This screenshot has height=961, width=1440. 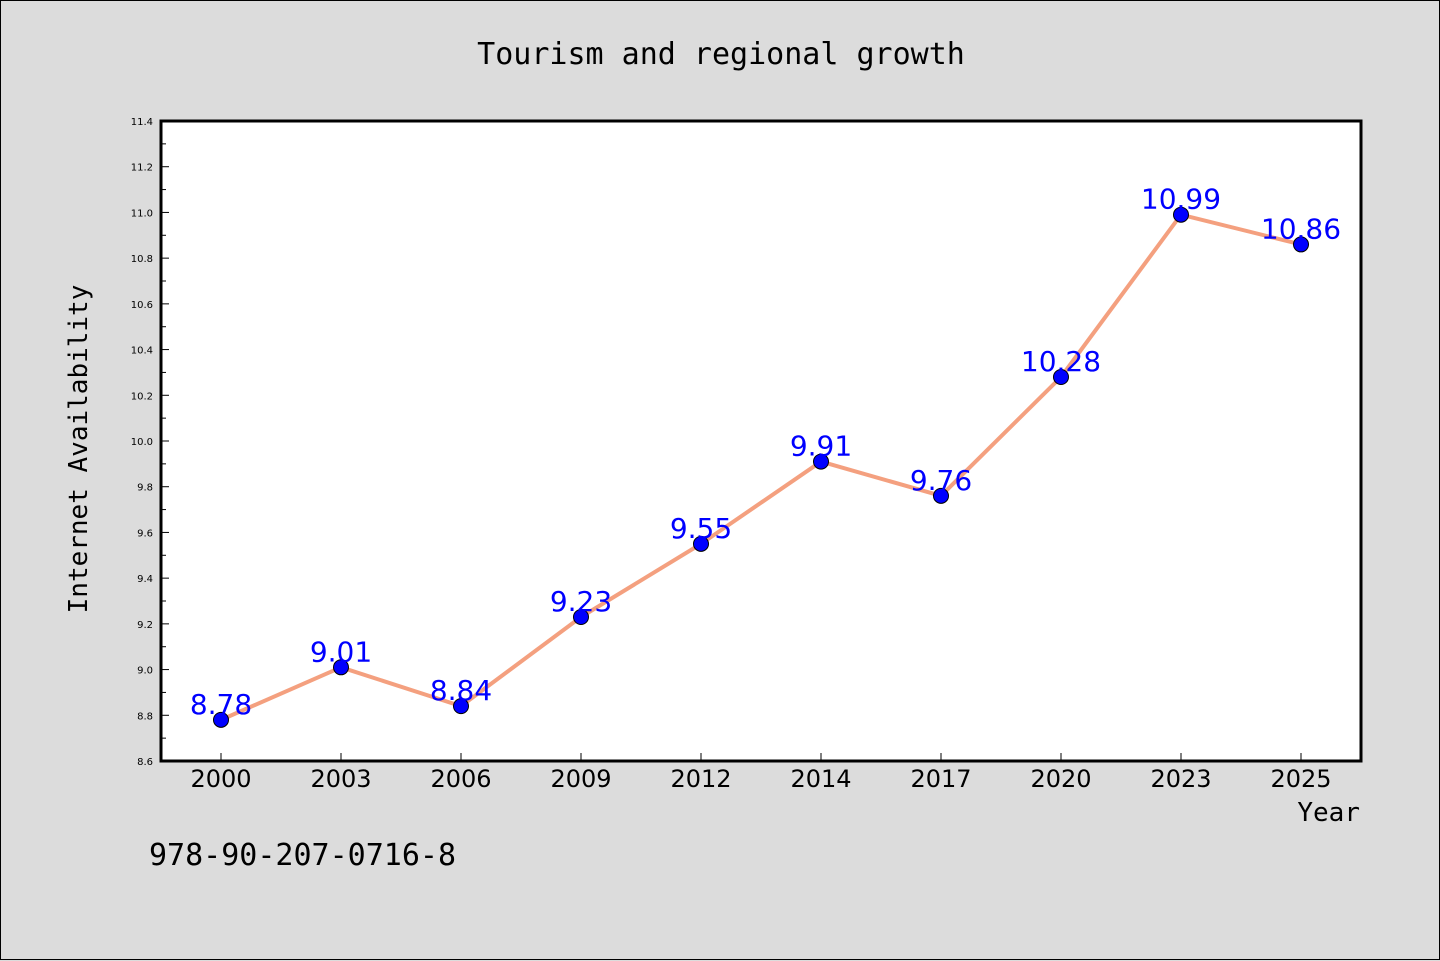 I want to click on x-tick-label: 2003, so click(x=340, y=779).